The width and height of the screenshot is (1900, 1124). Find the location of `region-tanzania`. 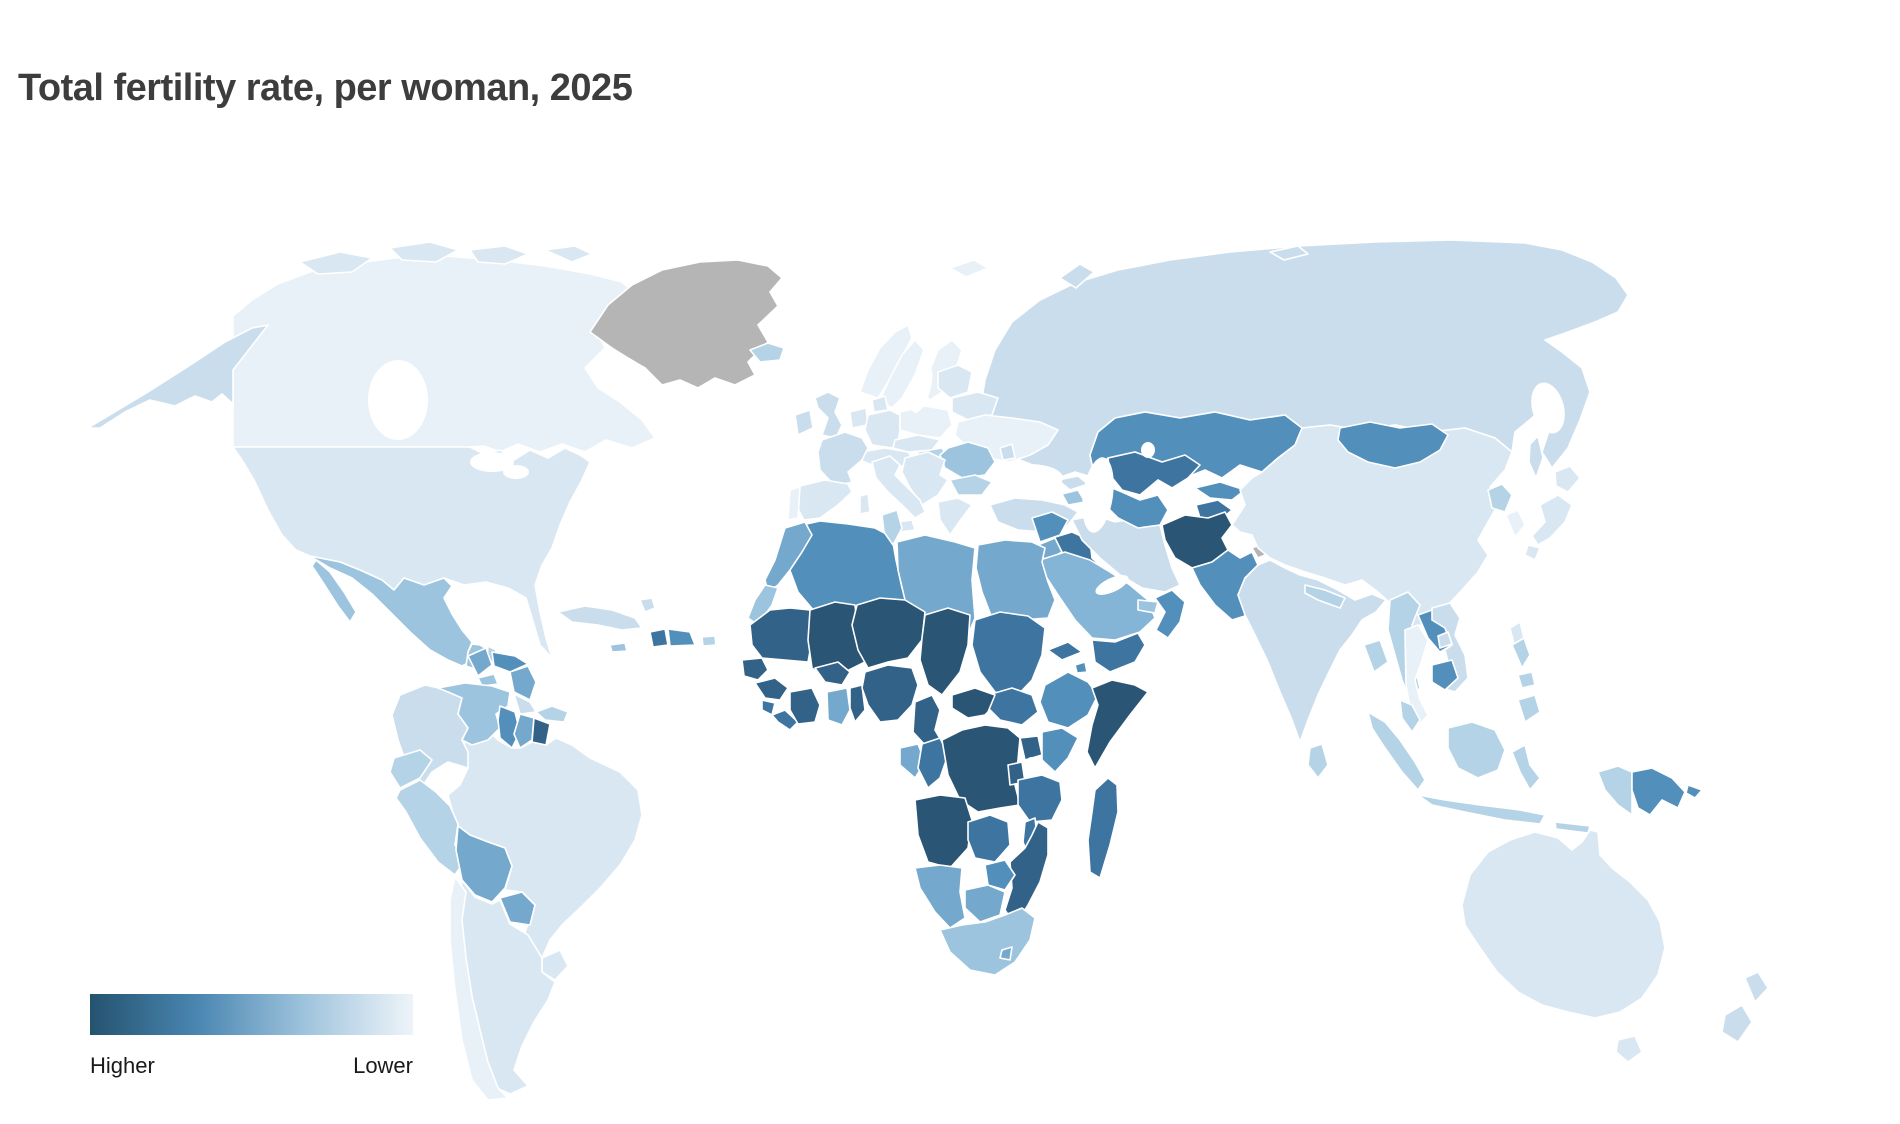

region-tanzania is located at coordinates (1040, 798).